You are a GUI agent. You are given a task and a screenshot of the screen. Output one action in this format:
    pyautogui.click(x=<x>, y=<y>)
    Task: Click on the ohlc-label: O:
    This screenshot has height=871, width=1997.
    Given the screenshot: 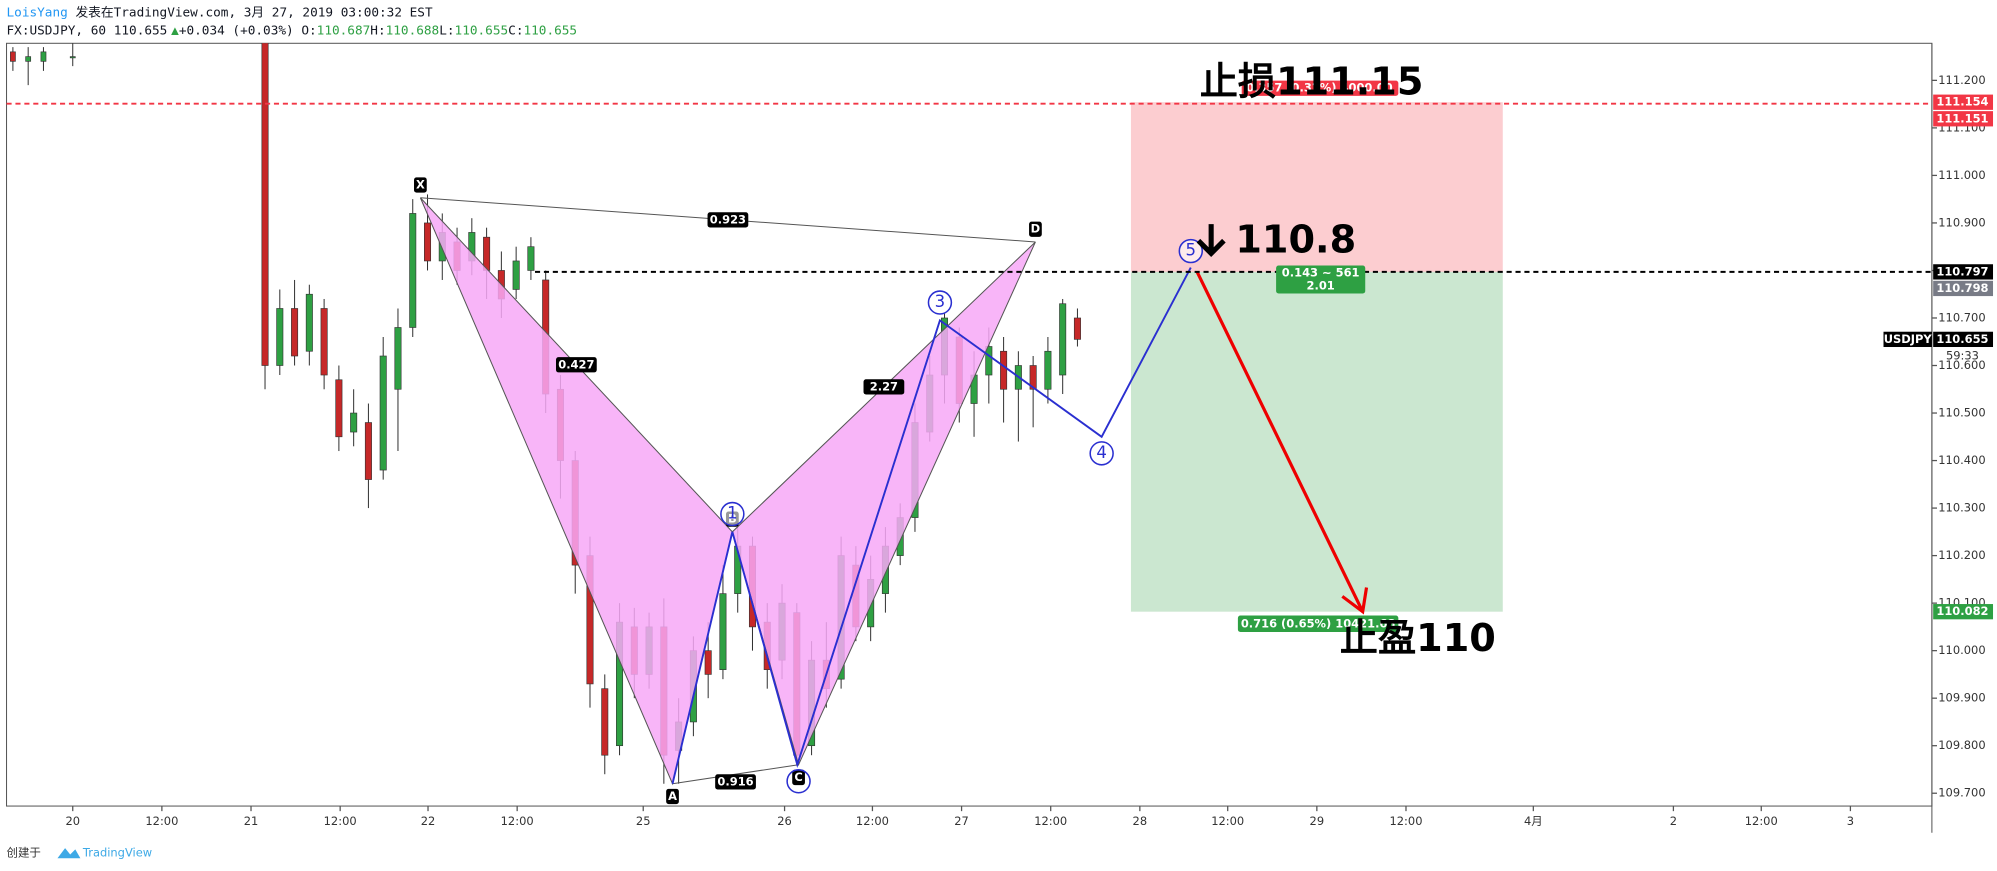 What is the action you would take?
    pyautogui.click(x=308, y=30)
    